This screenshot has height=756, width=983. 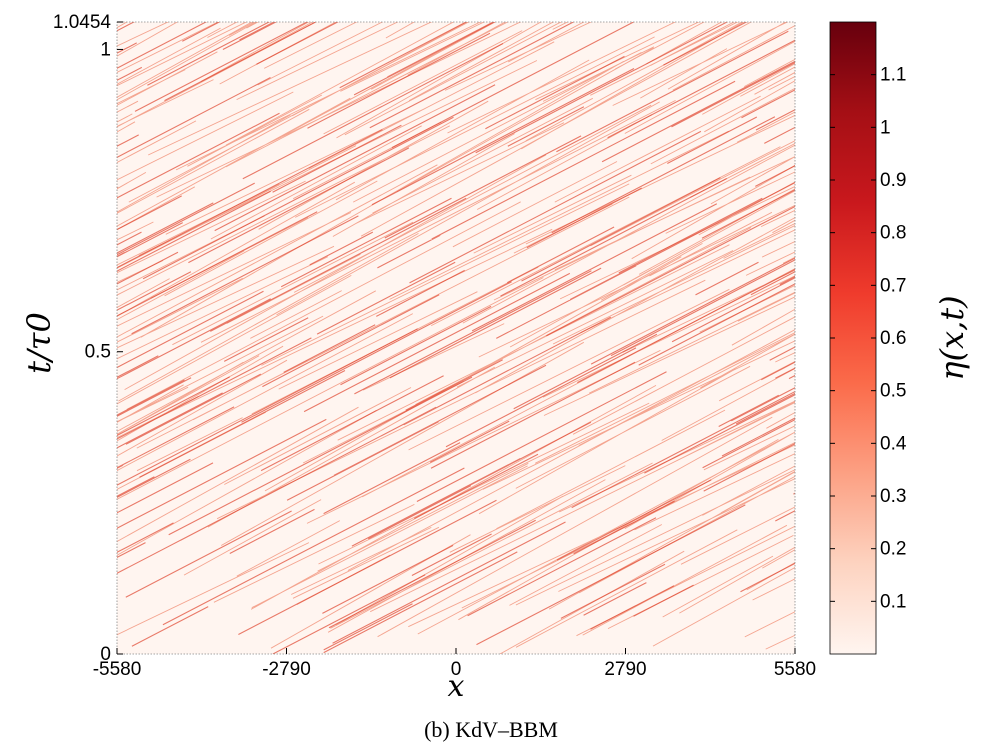 What do you see at coordinates (625, 669) in the screenshot?
I see `x-tick-label: 2790` at bounding box center [625, 669].